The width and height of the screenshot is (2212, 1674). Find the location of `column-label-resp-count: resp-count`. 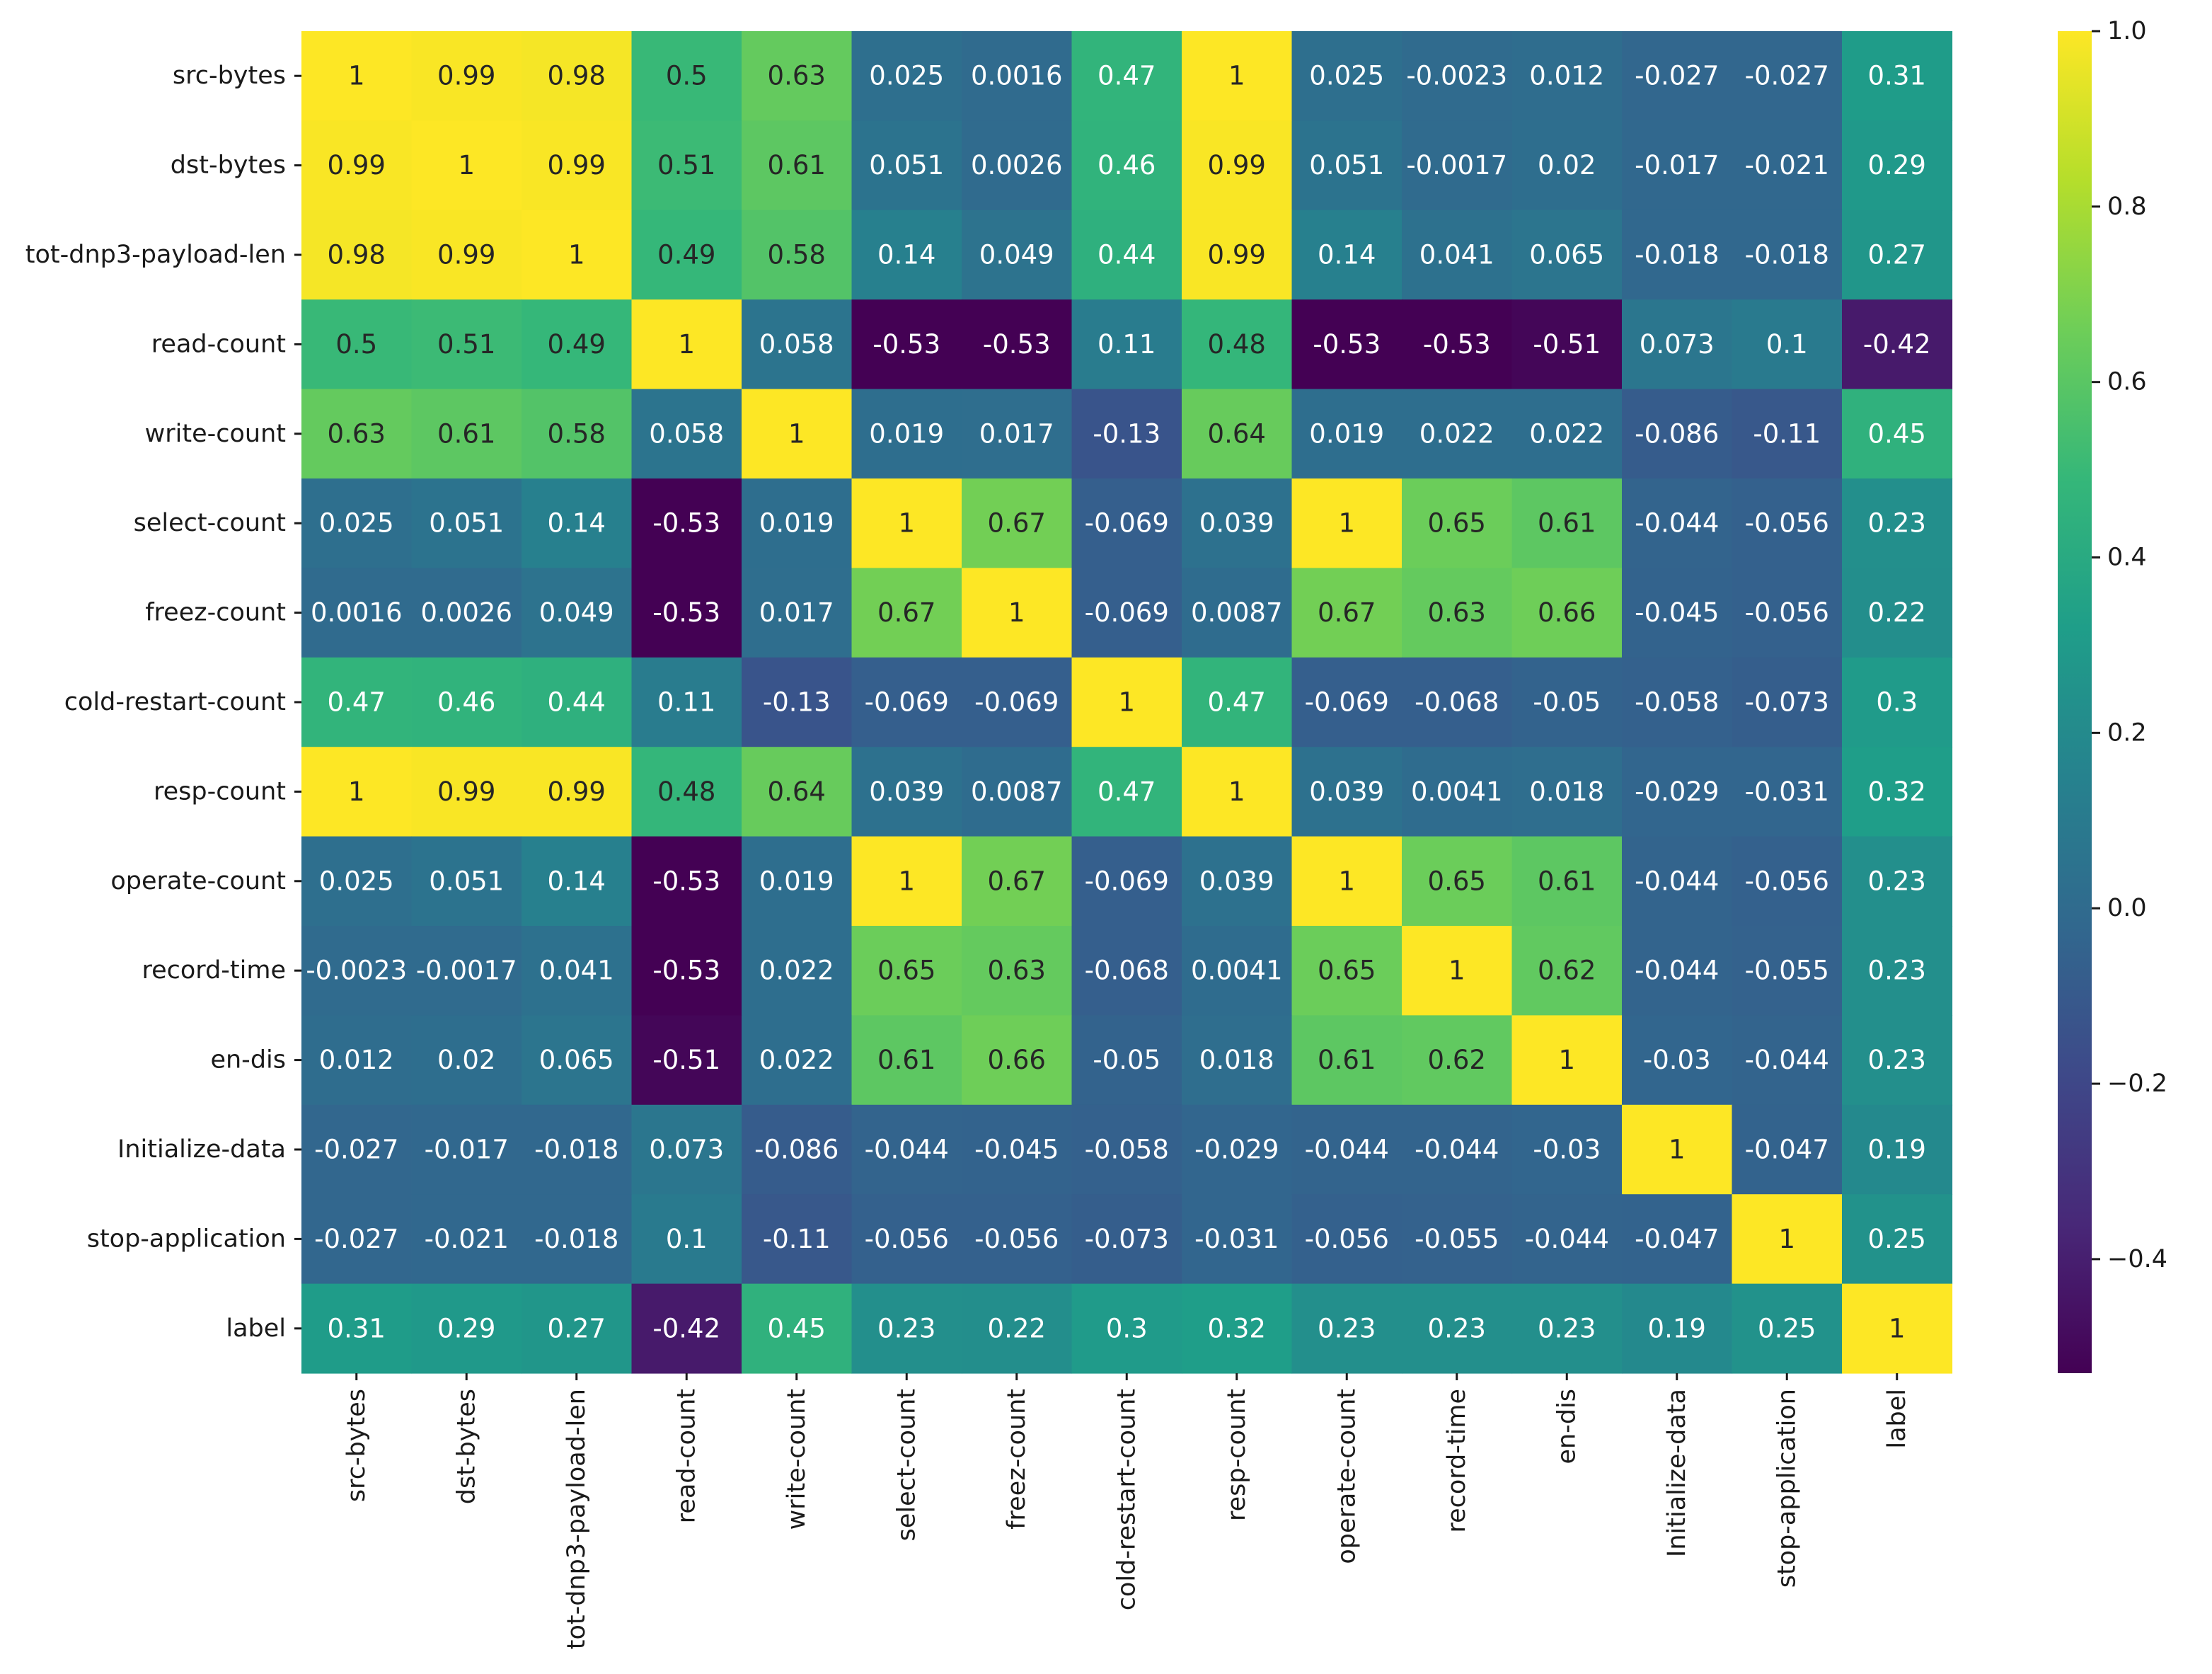

column-label-resp-count: resp-count is located at coordinates (1237, 1455).